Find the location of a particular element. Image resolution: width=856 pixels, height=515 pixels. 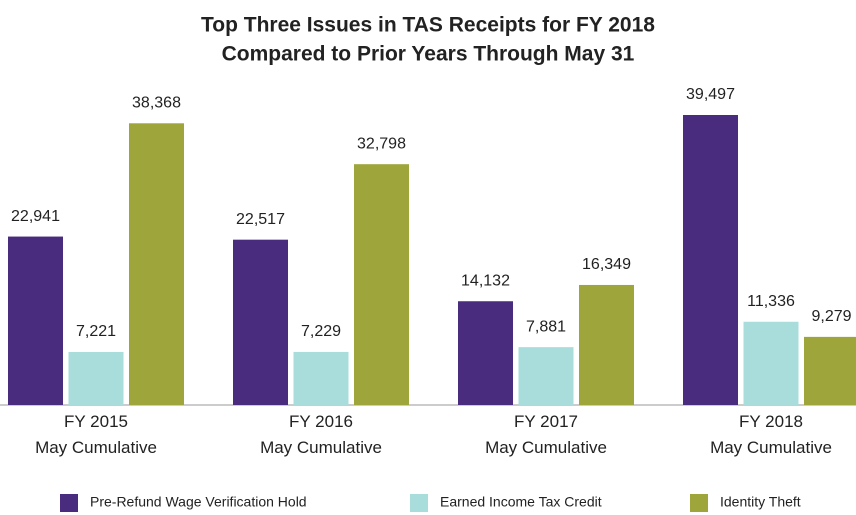

value-label: 32,798 is located at coordinates (381, 143).